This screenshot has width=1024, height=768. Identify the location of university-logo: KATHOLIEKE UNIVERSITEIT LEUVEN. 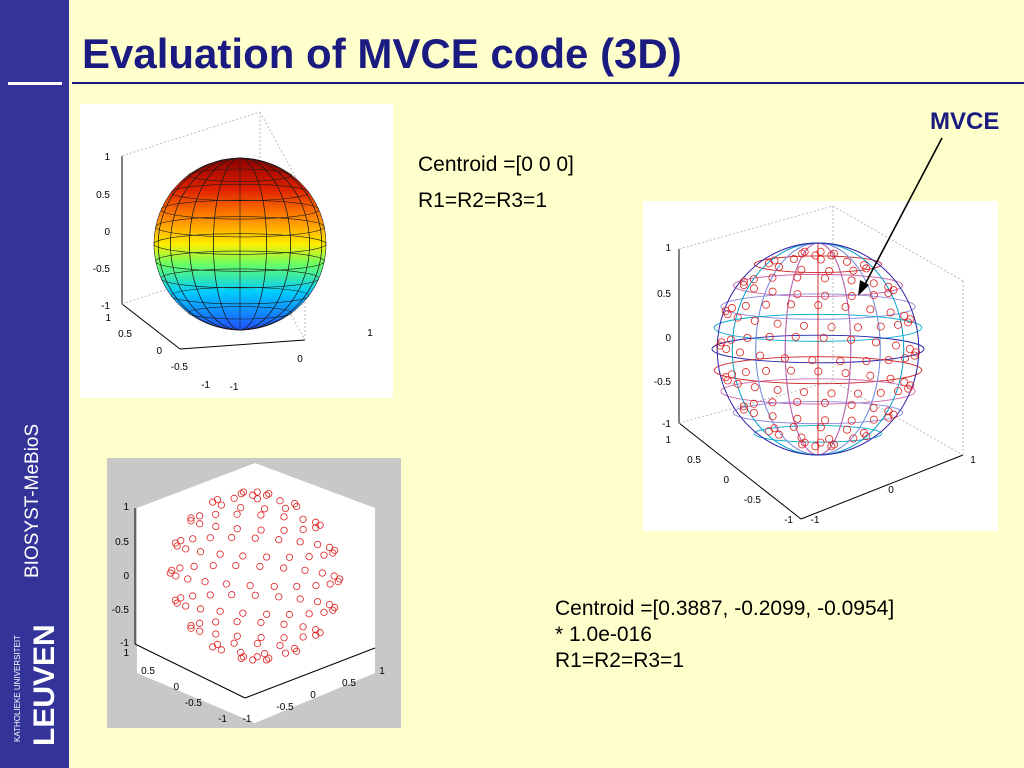
(37, 685).